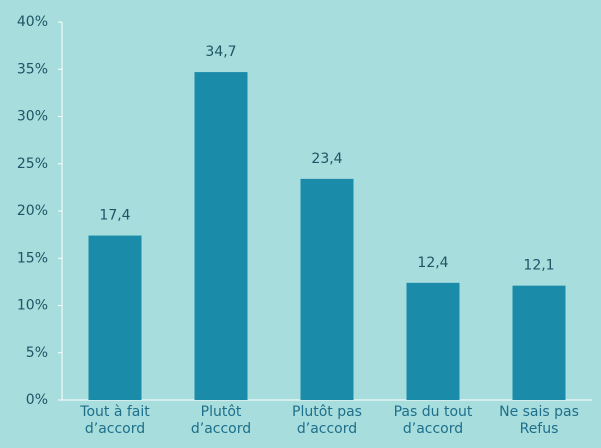  I want to click on x-tick-label: Plutôt pas d’accord, so click(327, 420).